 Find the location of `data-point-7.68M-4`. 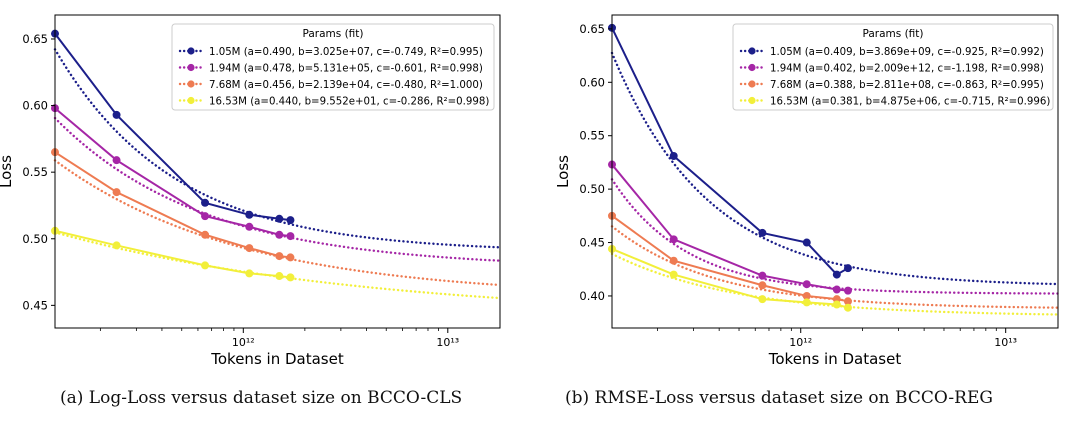

data-point-7.68M-4 is located at coordinates (279, 256).